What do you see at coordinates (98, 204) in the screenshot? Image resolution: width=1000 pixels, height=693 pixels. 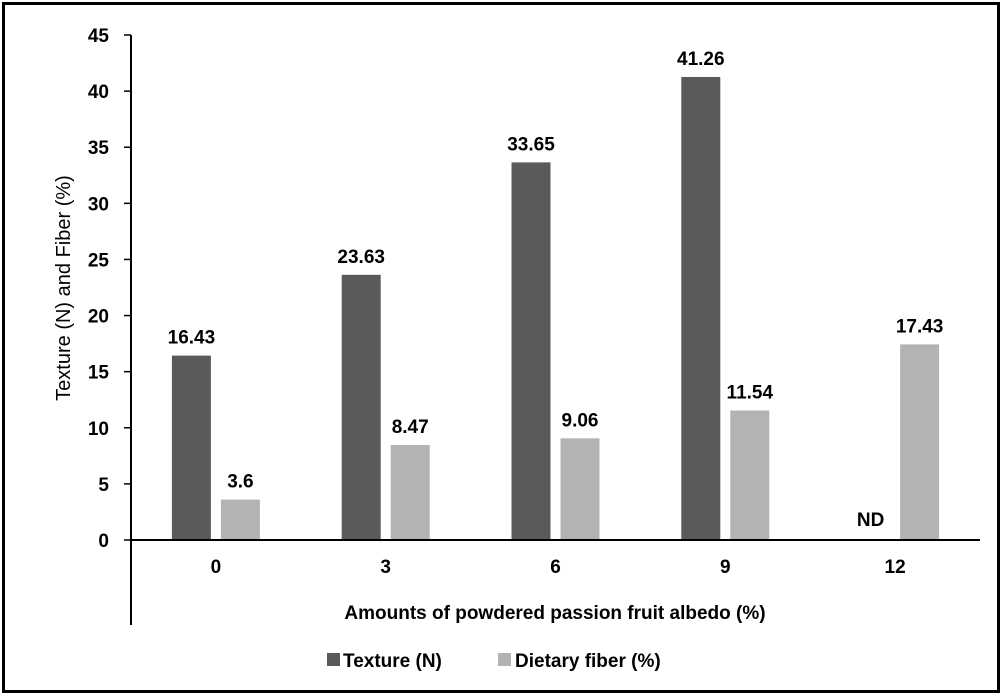 I see `y-tick-label: 30` at bounding box center [98, 204].